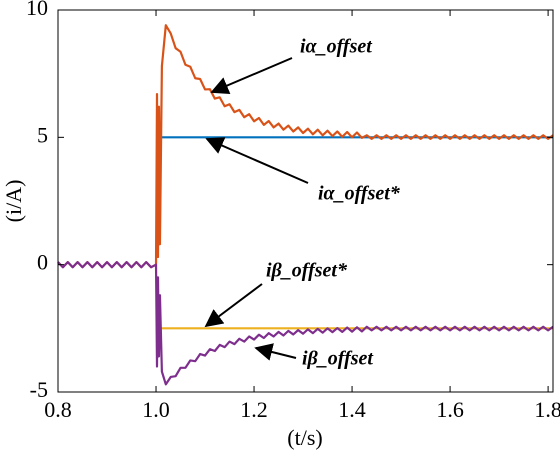  Describe the element at coordinates (58, 409) in the screenshot. I see `x-tick-label: 0.8` at that location.